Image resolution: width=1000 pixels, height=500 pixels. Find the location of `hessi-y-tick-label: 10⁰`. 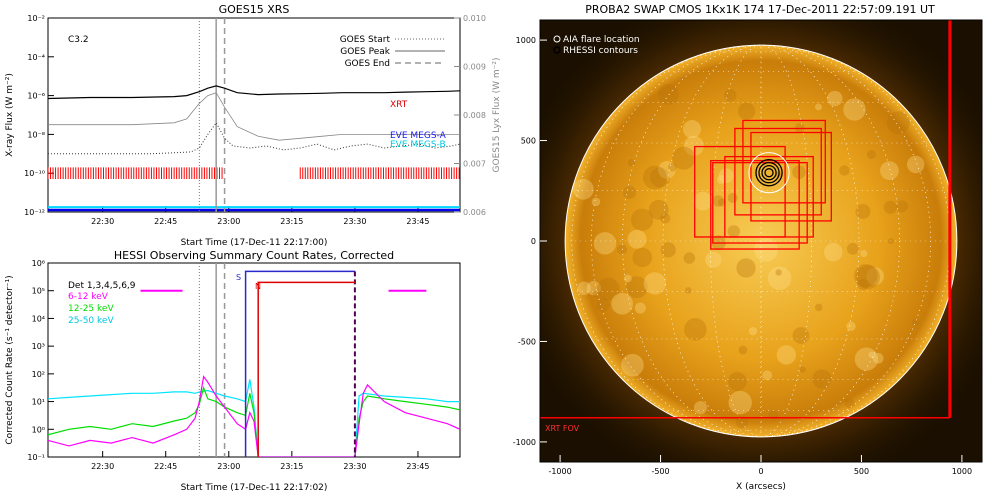

hessi-y-tick-label: 10⁰ is located at coordinates (38, 429).